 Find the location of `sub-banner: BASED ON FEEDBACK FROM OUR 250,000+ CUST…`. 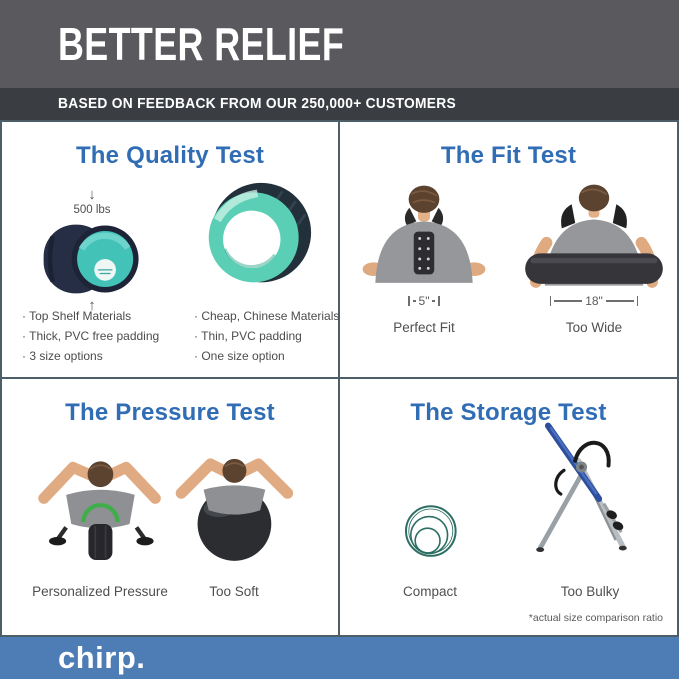

sub-banner: BASED ON FEEDBACK FROM OUR 250,000+ CUST… is located at coordinates (339, 104).